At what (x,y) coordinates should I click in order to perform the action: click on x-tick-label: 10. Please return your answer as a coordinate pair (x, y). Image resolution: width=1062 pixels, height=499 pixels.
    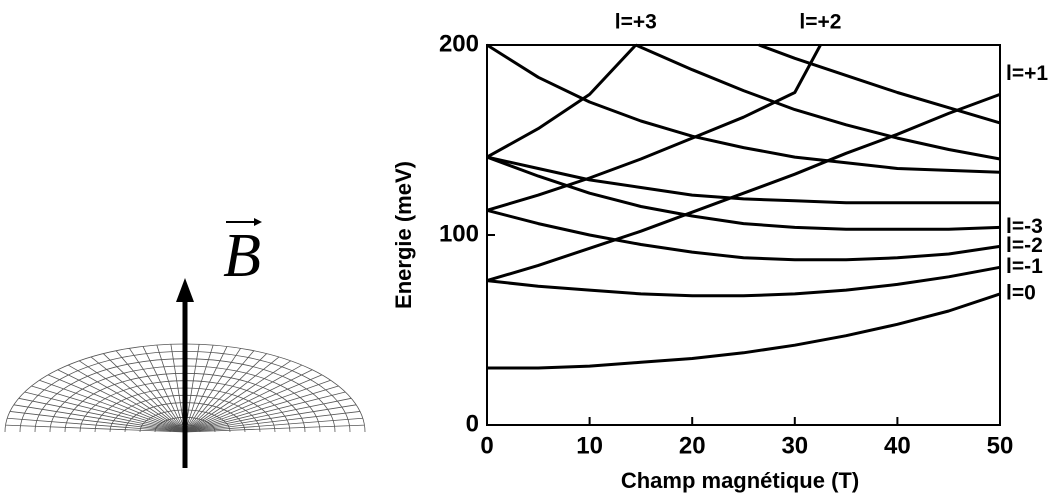
    Looking at the image, I should click on (589, 445).